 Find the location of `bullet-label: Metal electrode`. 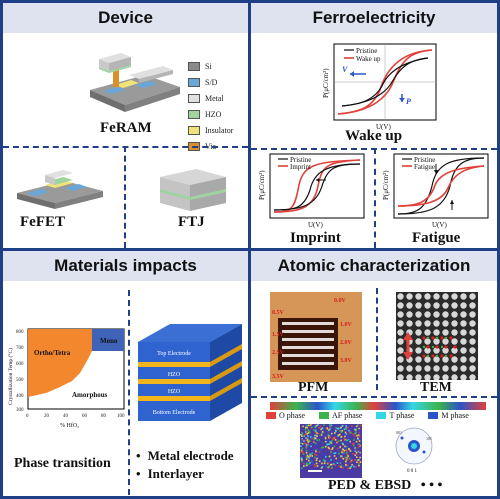

bullet-label: Metal electrode is located at coordinates (190, 455).